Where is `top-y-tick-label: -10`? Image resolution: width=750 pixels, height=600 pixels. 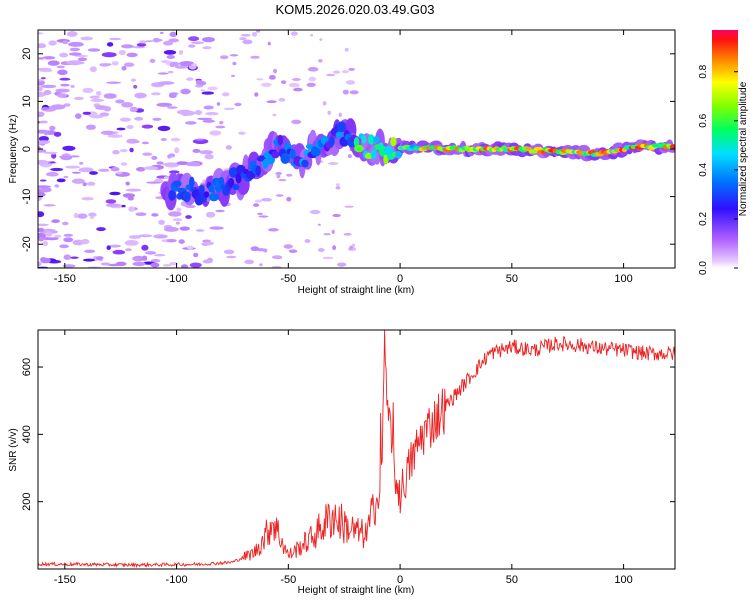 top-y-tick-label: -10 is located at coordinates (27, 197).